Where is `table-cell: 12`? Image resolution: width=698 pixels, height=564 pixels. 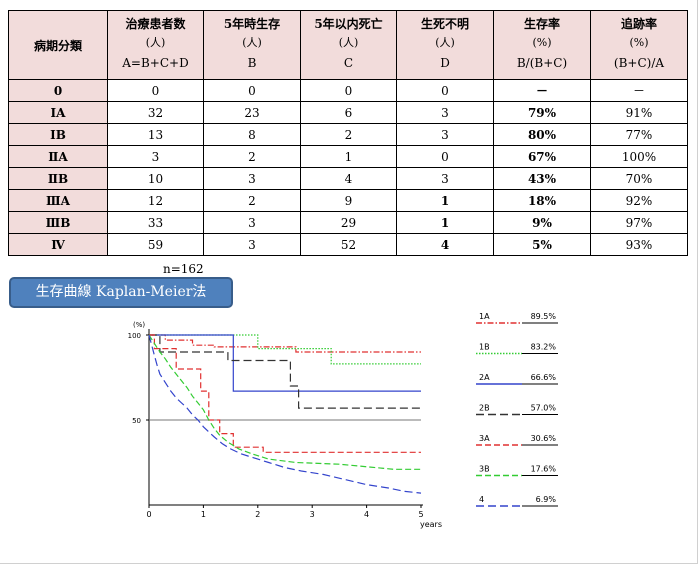
table-cell: 12 is located at coordinates (155, 200).